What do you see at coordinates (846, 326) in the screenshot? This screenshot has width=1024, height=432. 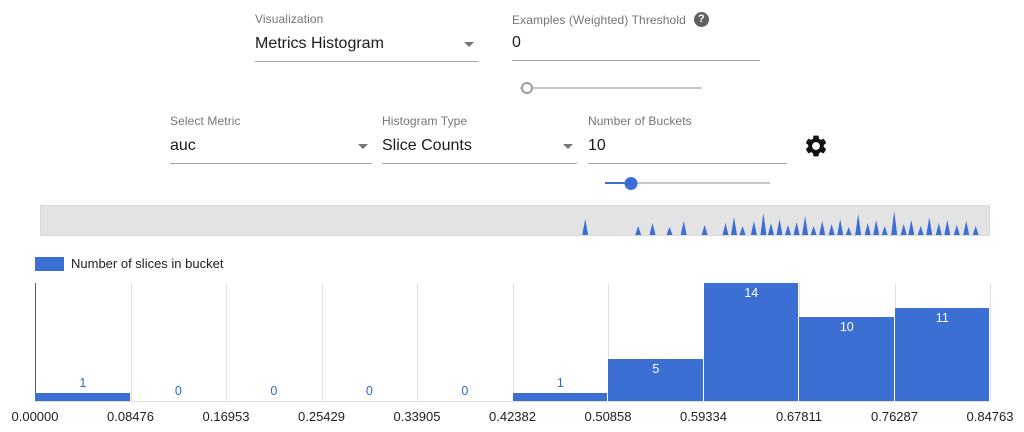 I see `bar-value-label: 10` at bounding box center [846, 326].